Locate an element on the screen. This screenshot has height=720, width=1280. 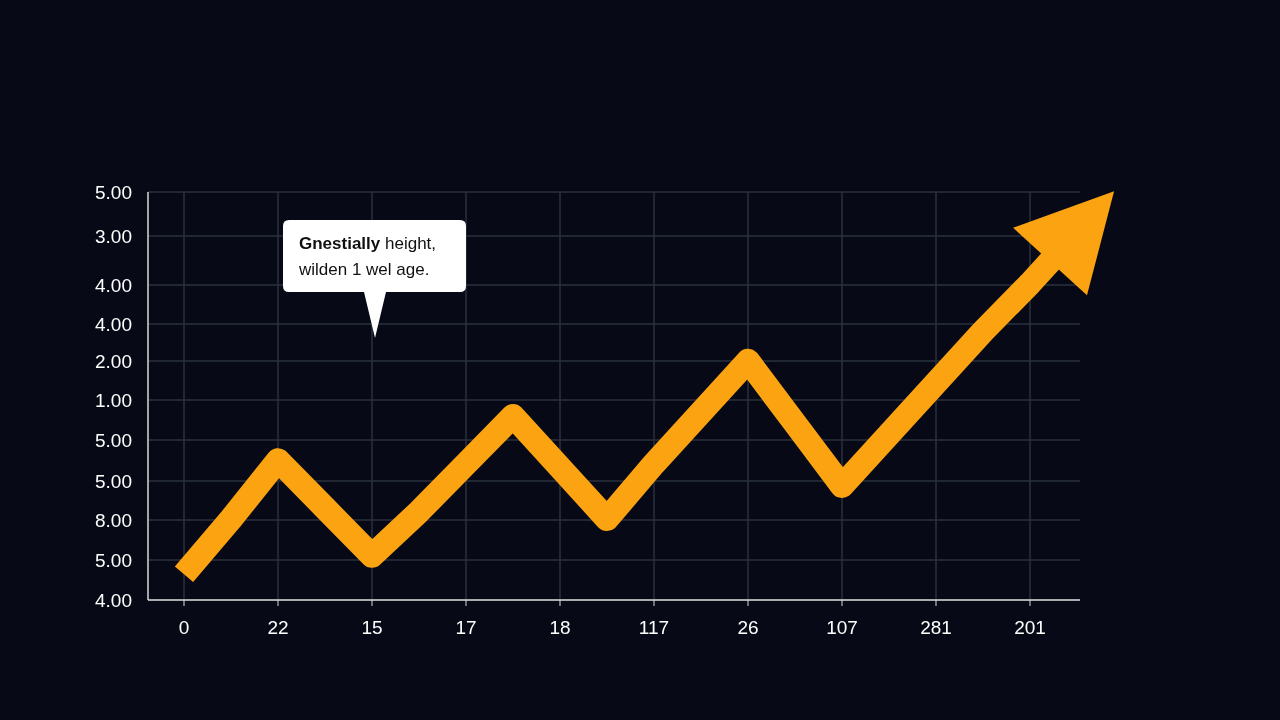
x-tick-label: 107 is located at coordinates (842, 627).